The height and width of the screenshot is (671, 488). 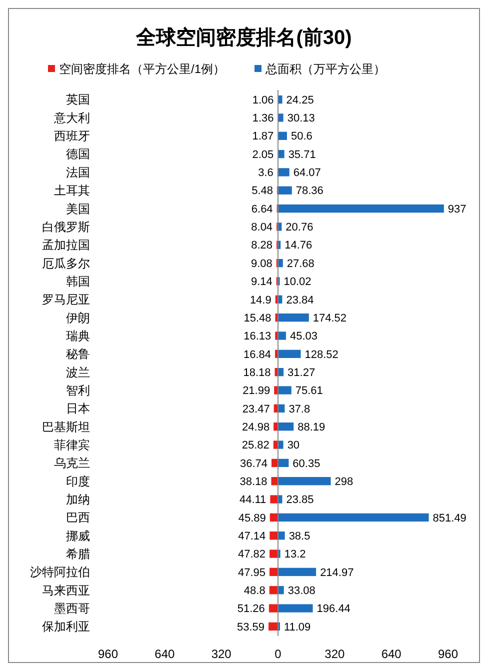 I want to click on data-label: 44.11, so click(x=252, y=500).